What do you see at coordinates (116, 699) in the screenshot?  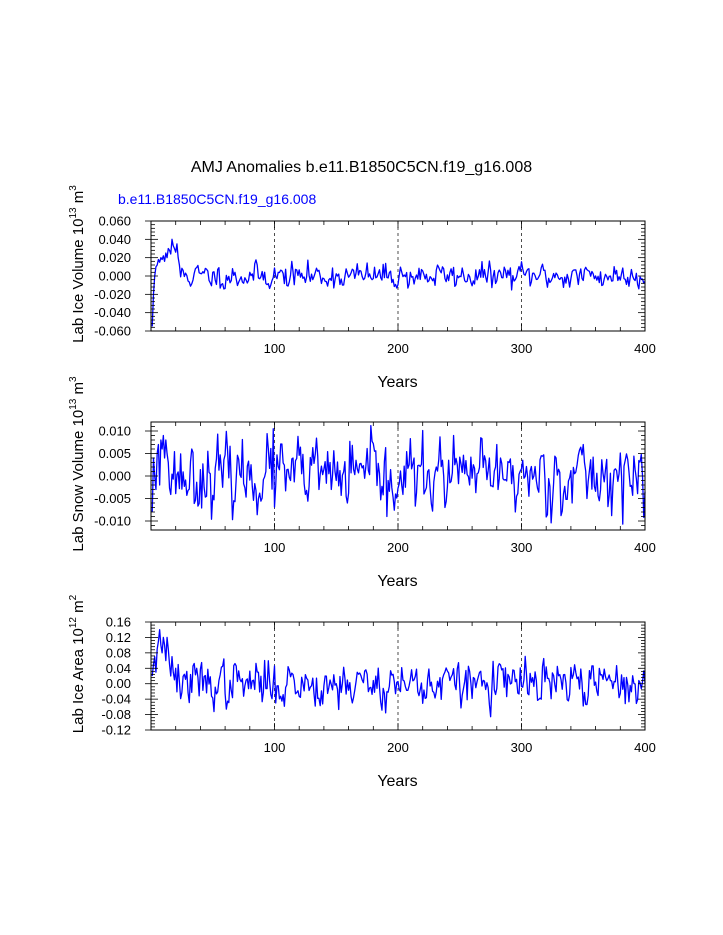 I see `y-tick-label: -0.04` at bounding box center [116, 699].